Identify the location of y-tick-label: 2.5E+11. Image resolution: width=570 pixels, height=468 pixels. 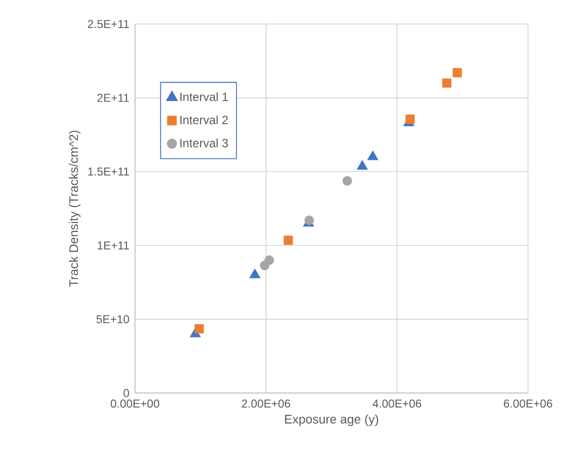
(108, 24).